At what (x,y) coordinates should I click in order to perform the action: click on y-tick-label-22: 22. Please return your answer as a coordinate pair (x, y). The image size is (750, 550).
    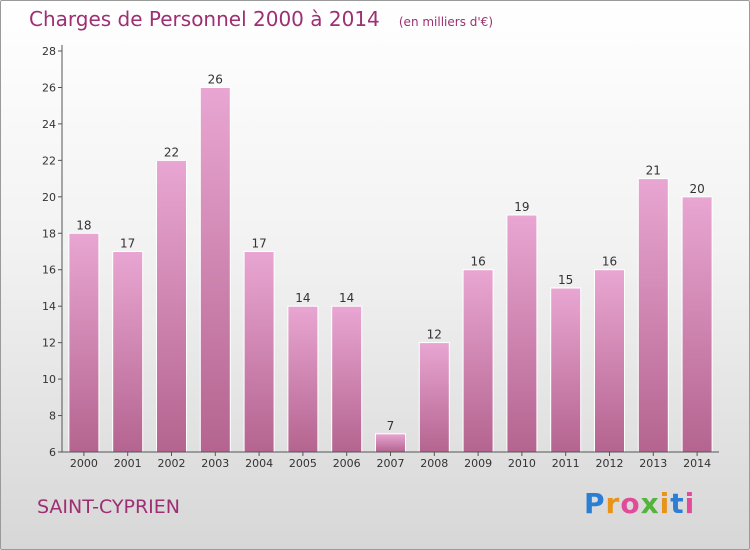
    Looking at the image, I should click on (49, 160).